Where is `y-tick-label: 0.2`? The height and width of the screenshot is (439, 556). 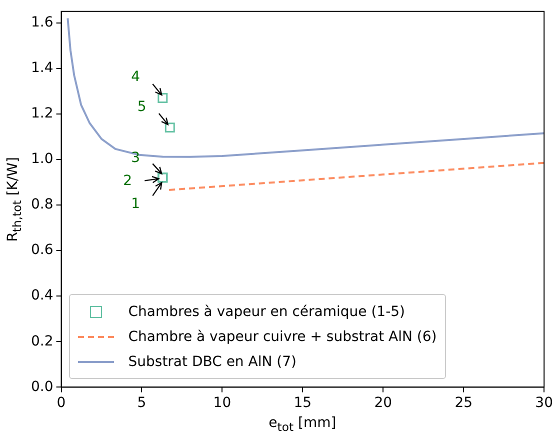 y-tick-label: 0.2 is located at coordinates (42, 341).